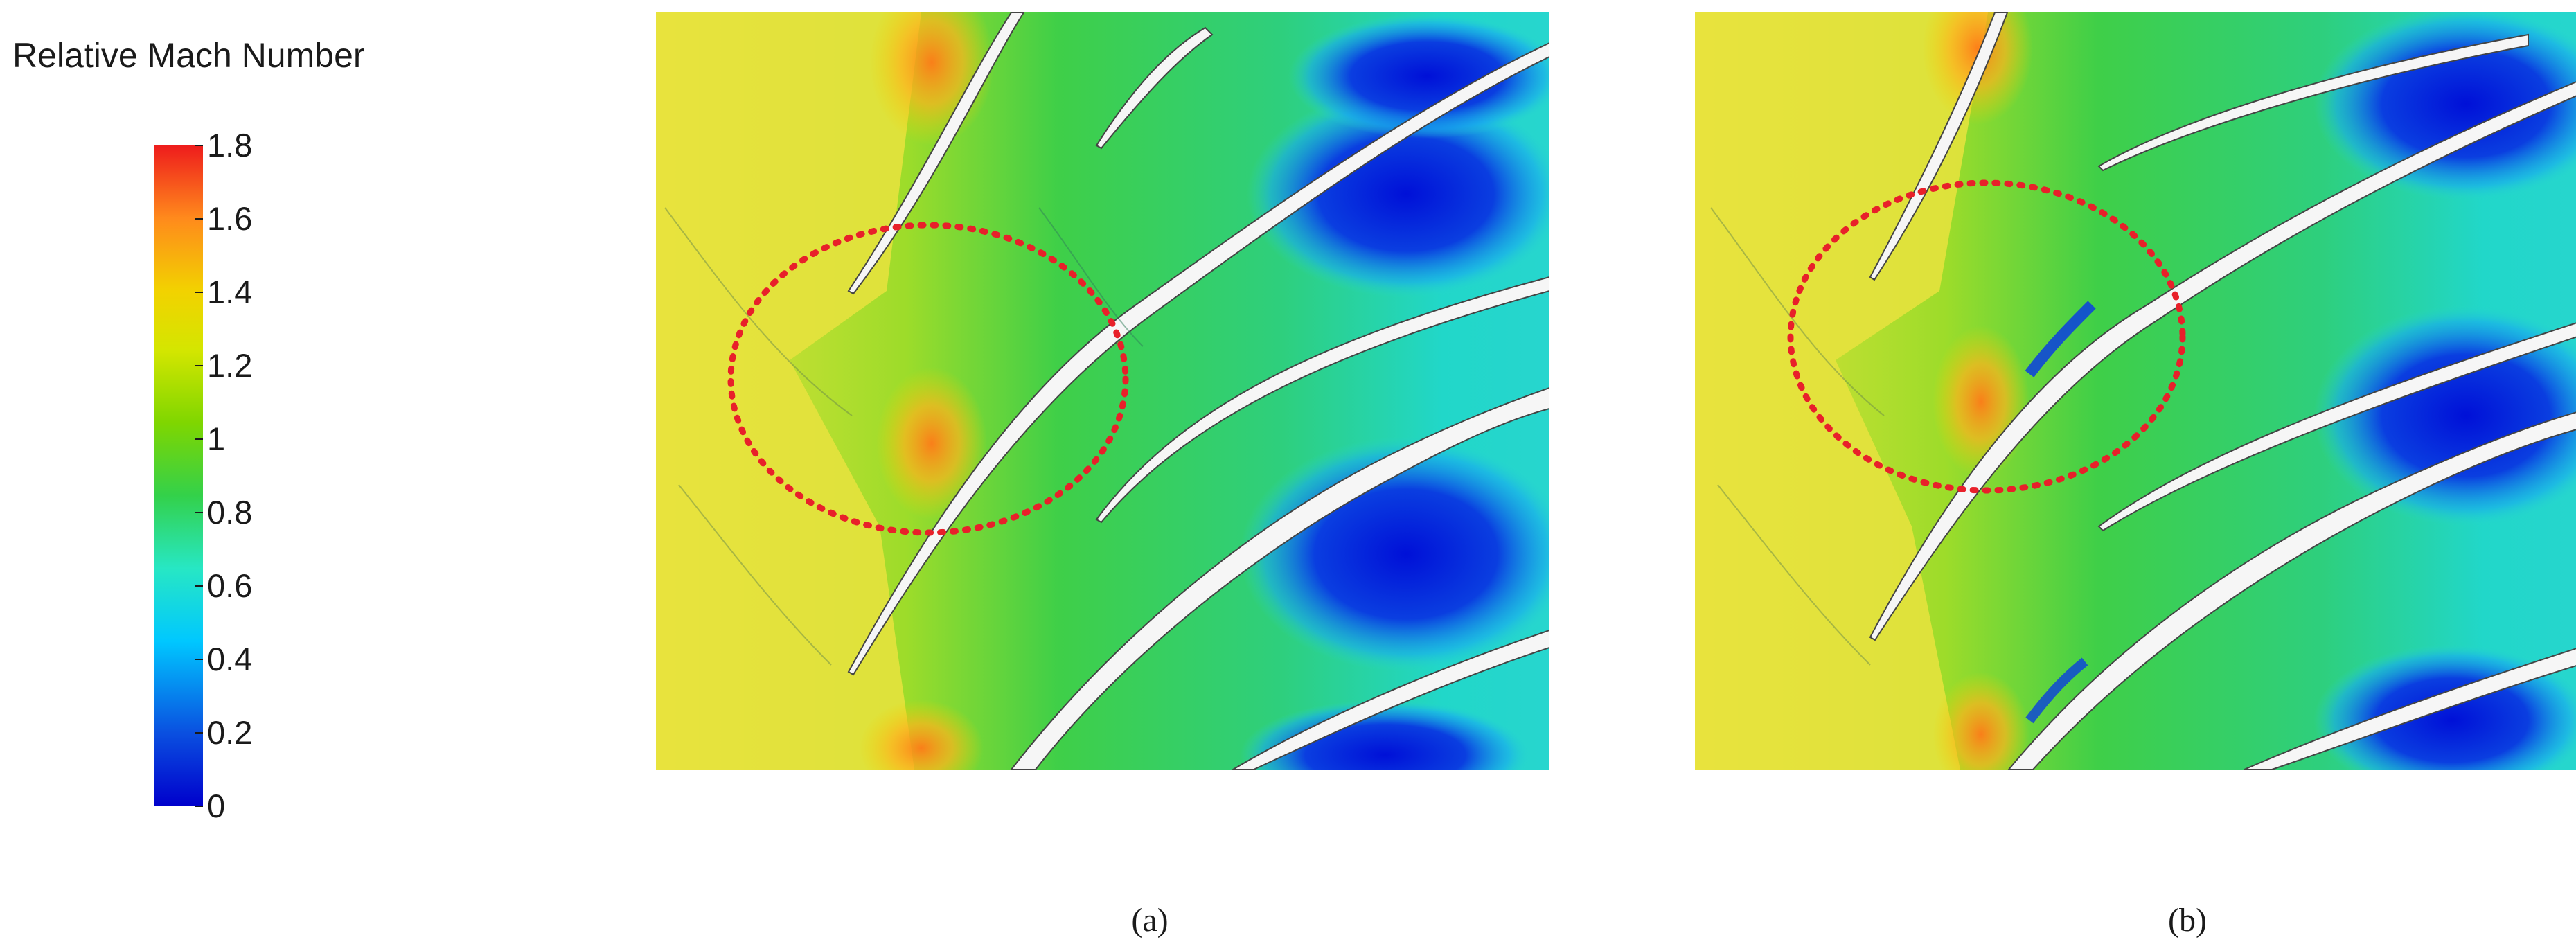 The height and width of the screenshot is (951, 2576). Describe the element at coordinates (229, 732) in the screenshot. I see `colorbar-tick-label: 0.2` at that location.